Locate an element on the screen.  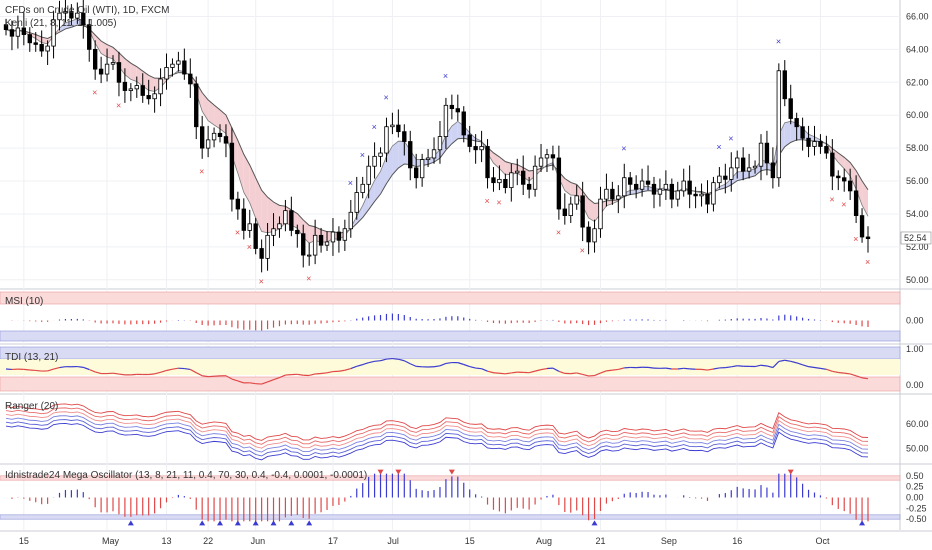
ranger-y-tick-label: 60.00 is located at coordinates (917, 424).